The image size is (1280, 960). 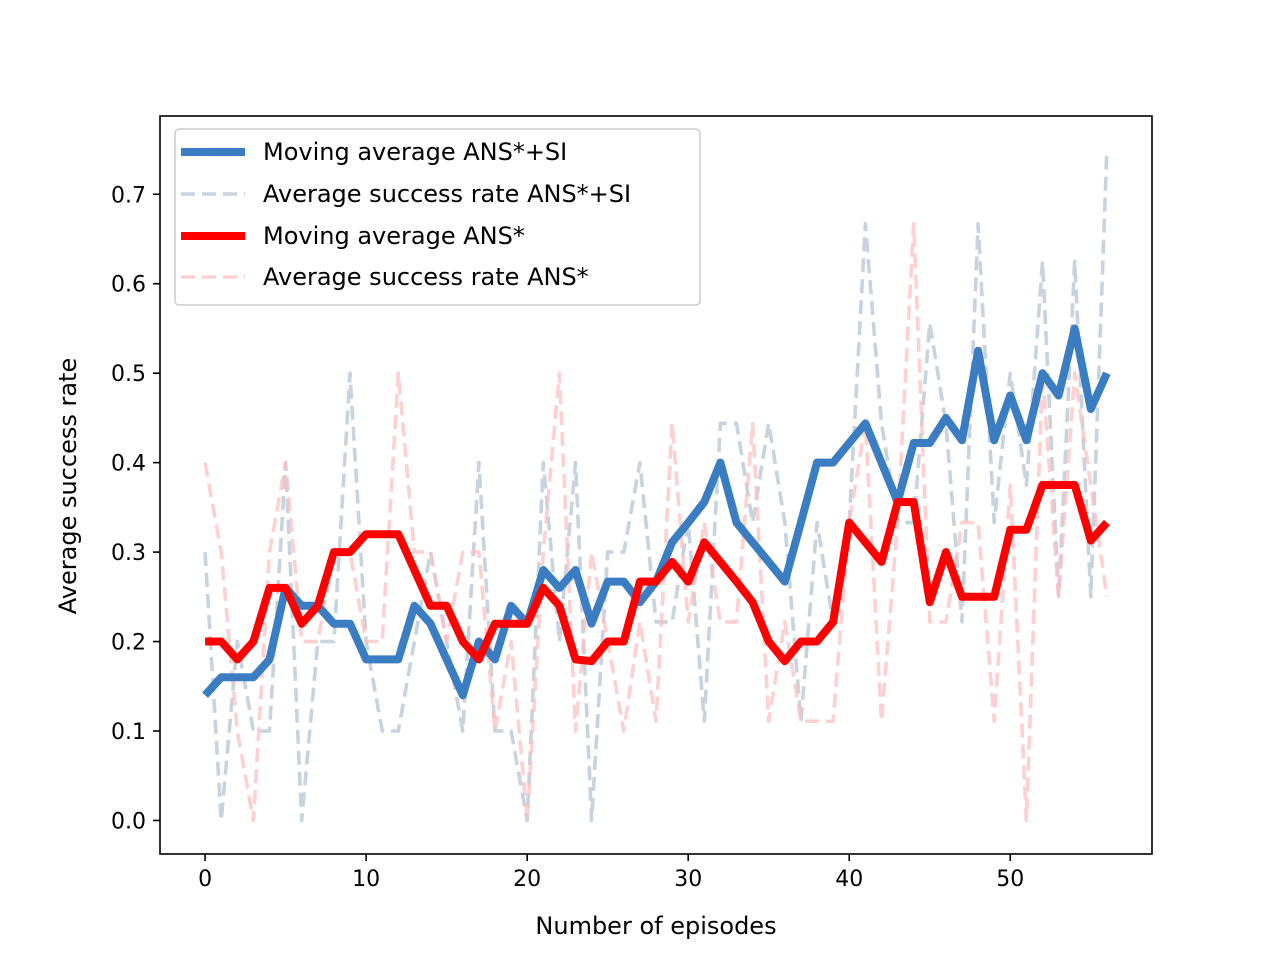 What do you see at coordinates (128, 195) in the screenshot?
I see `y-tick-label: 0.7` at bounding box center [128, 195].